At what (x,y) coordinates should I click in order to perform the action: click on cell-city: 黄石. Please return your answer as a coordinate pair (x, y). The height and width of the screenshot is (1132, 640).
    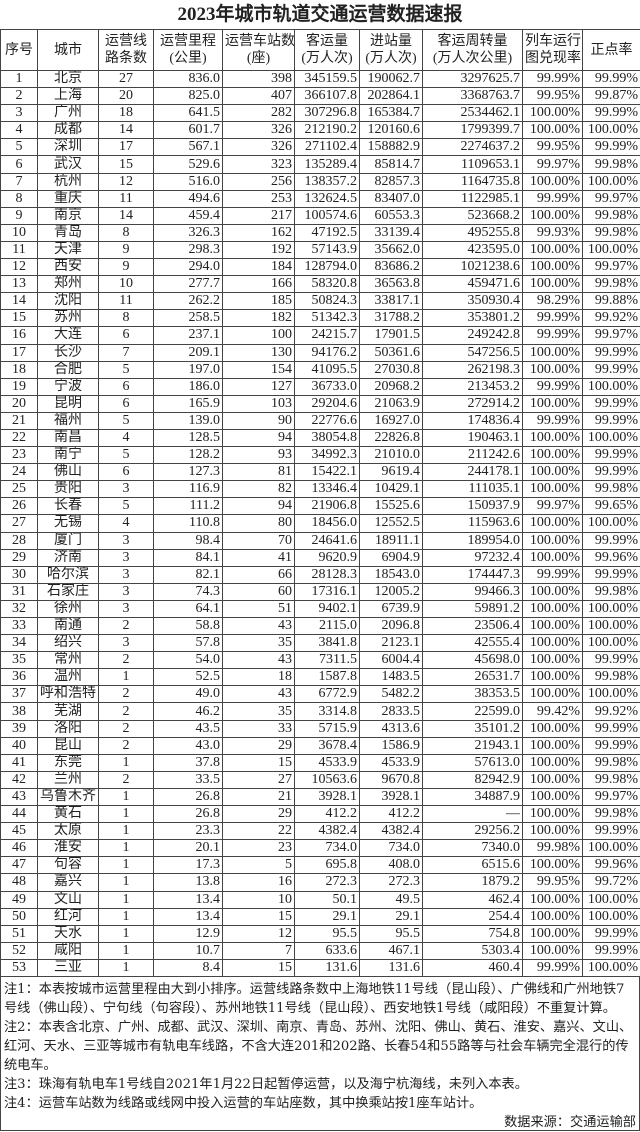
    Looking at the image, I should click on (68, 814).